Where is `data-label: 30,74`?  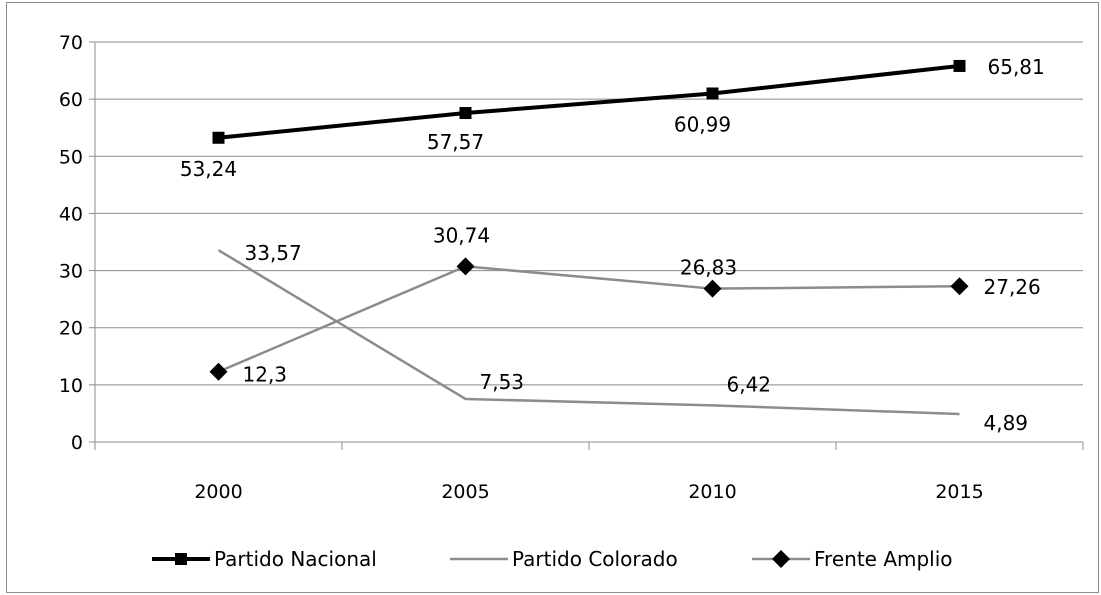
data-label: 30,74 is located at coordinates (461, 235).